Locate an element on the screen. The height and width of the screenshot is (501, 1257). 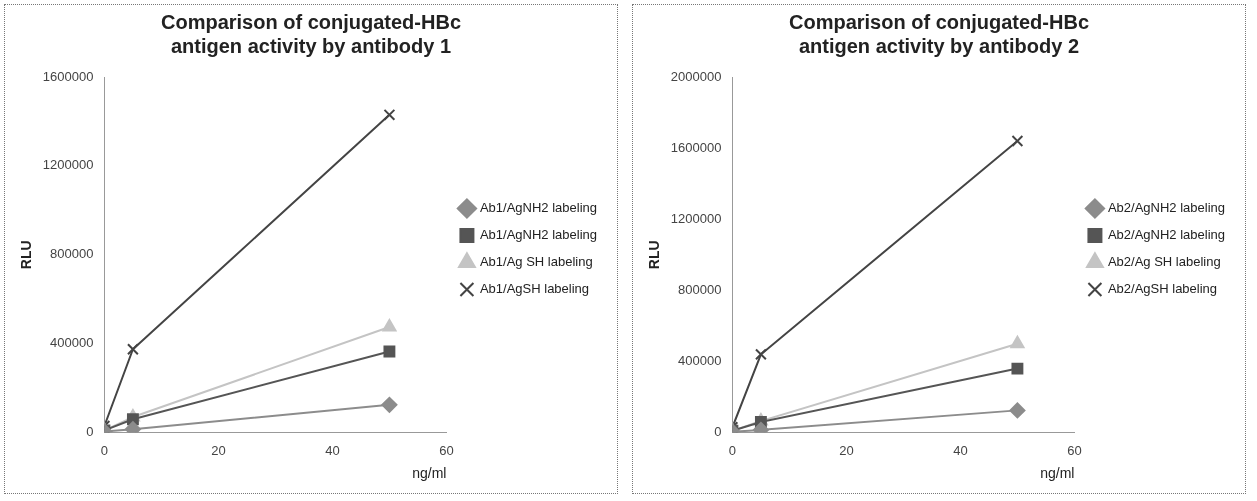
y-tick-label: 2000000 is located at coordinates (696, 76).